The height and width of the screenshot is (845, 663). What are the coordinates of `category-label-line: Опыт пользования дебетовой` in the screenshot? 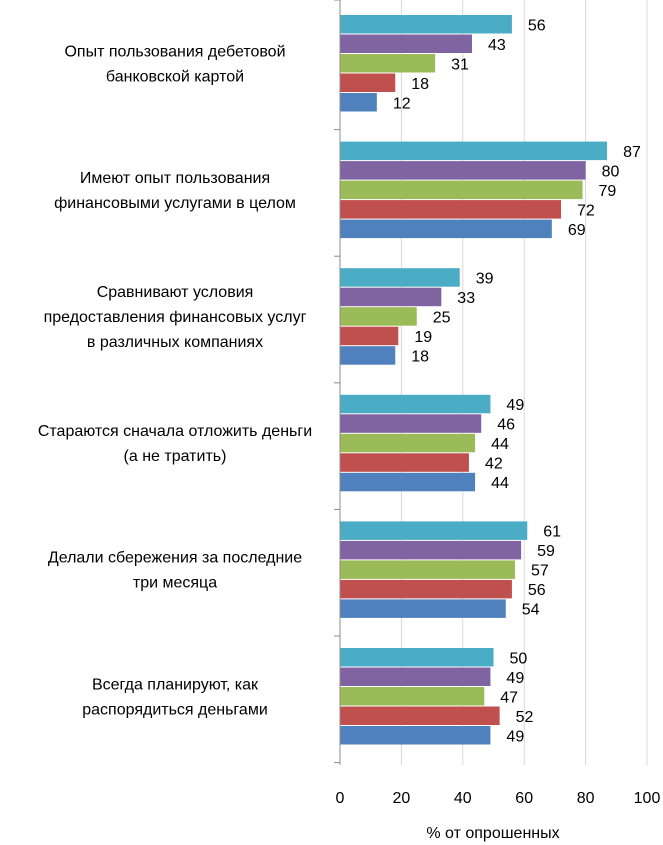 It's located at (174, 51).